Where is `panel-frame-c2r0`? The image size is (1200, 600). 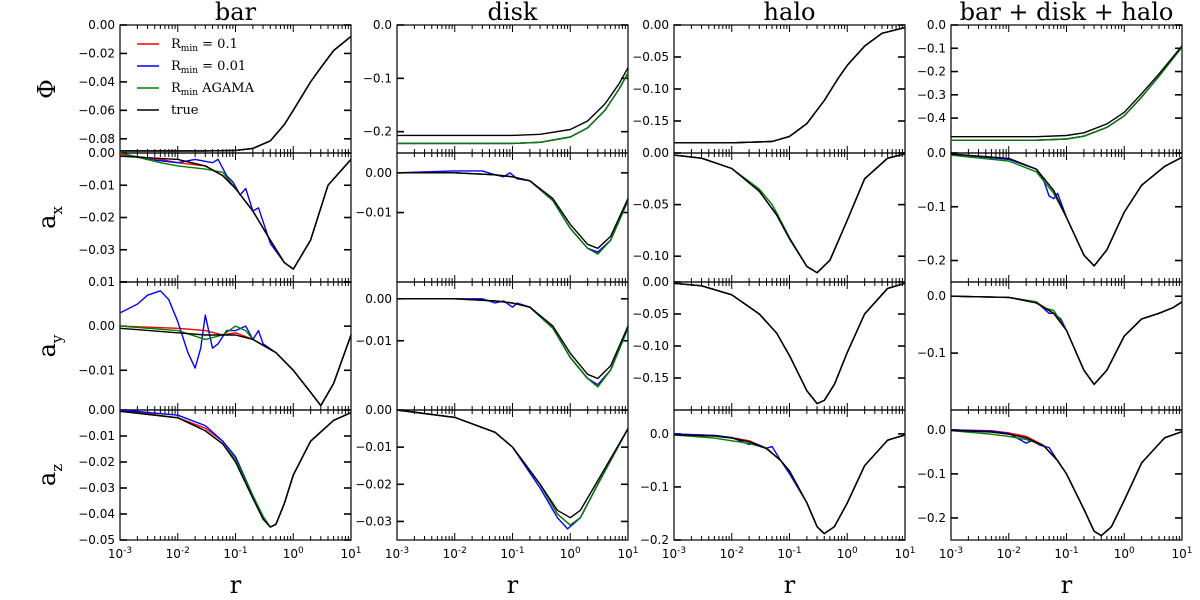 panel-frame-c2r0 is located at coordinates (789, 89).